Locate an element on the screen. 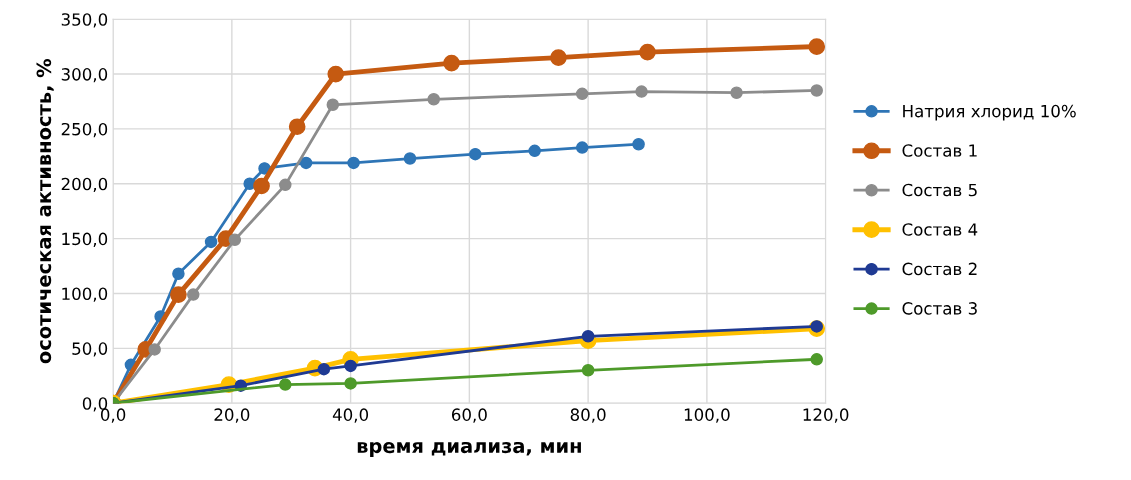 The width and height of the screenshot is (1131, 480). x-tick-label: 80,0 is located at coordinates (588, 415).